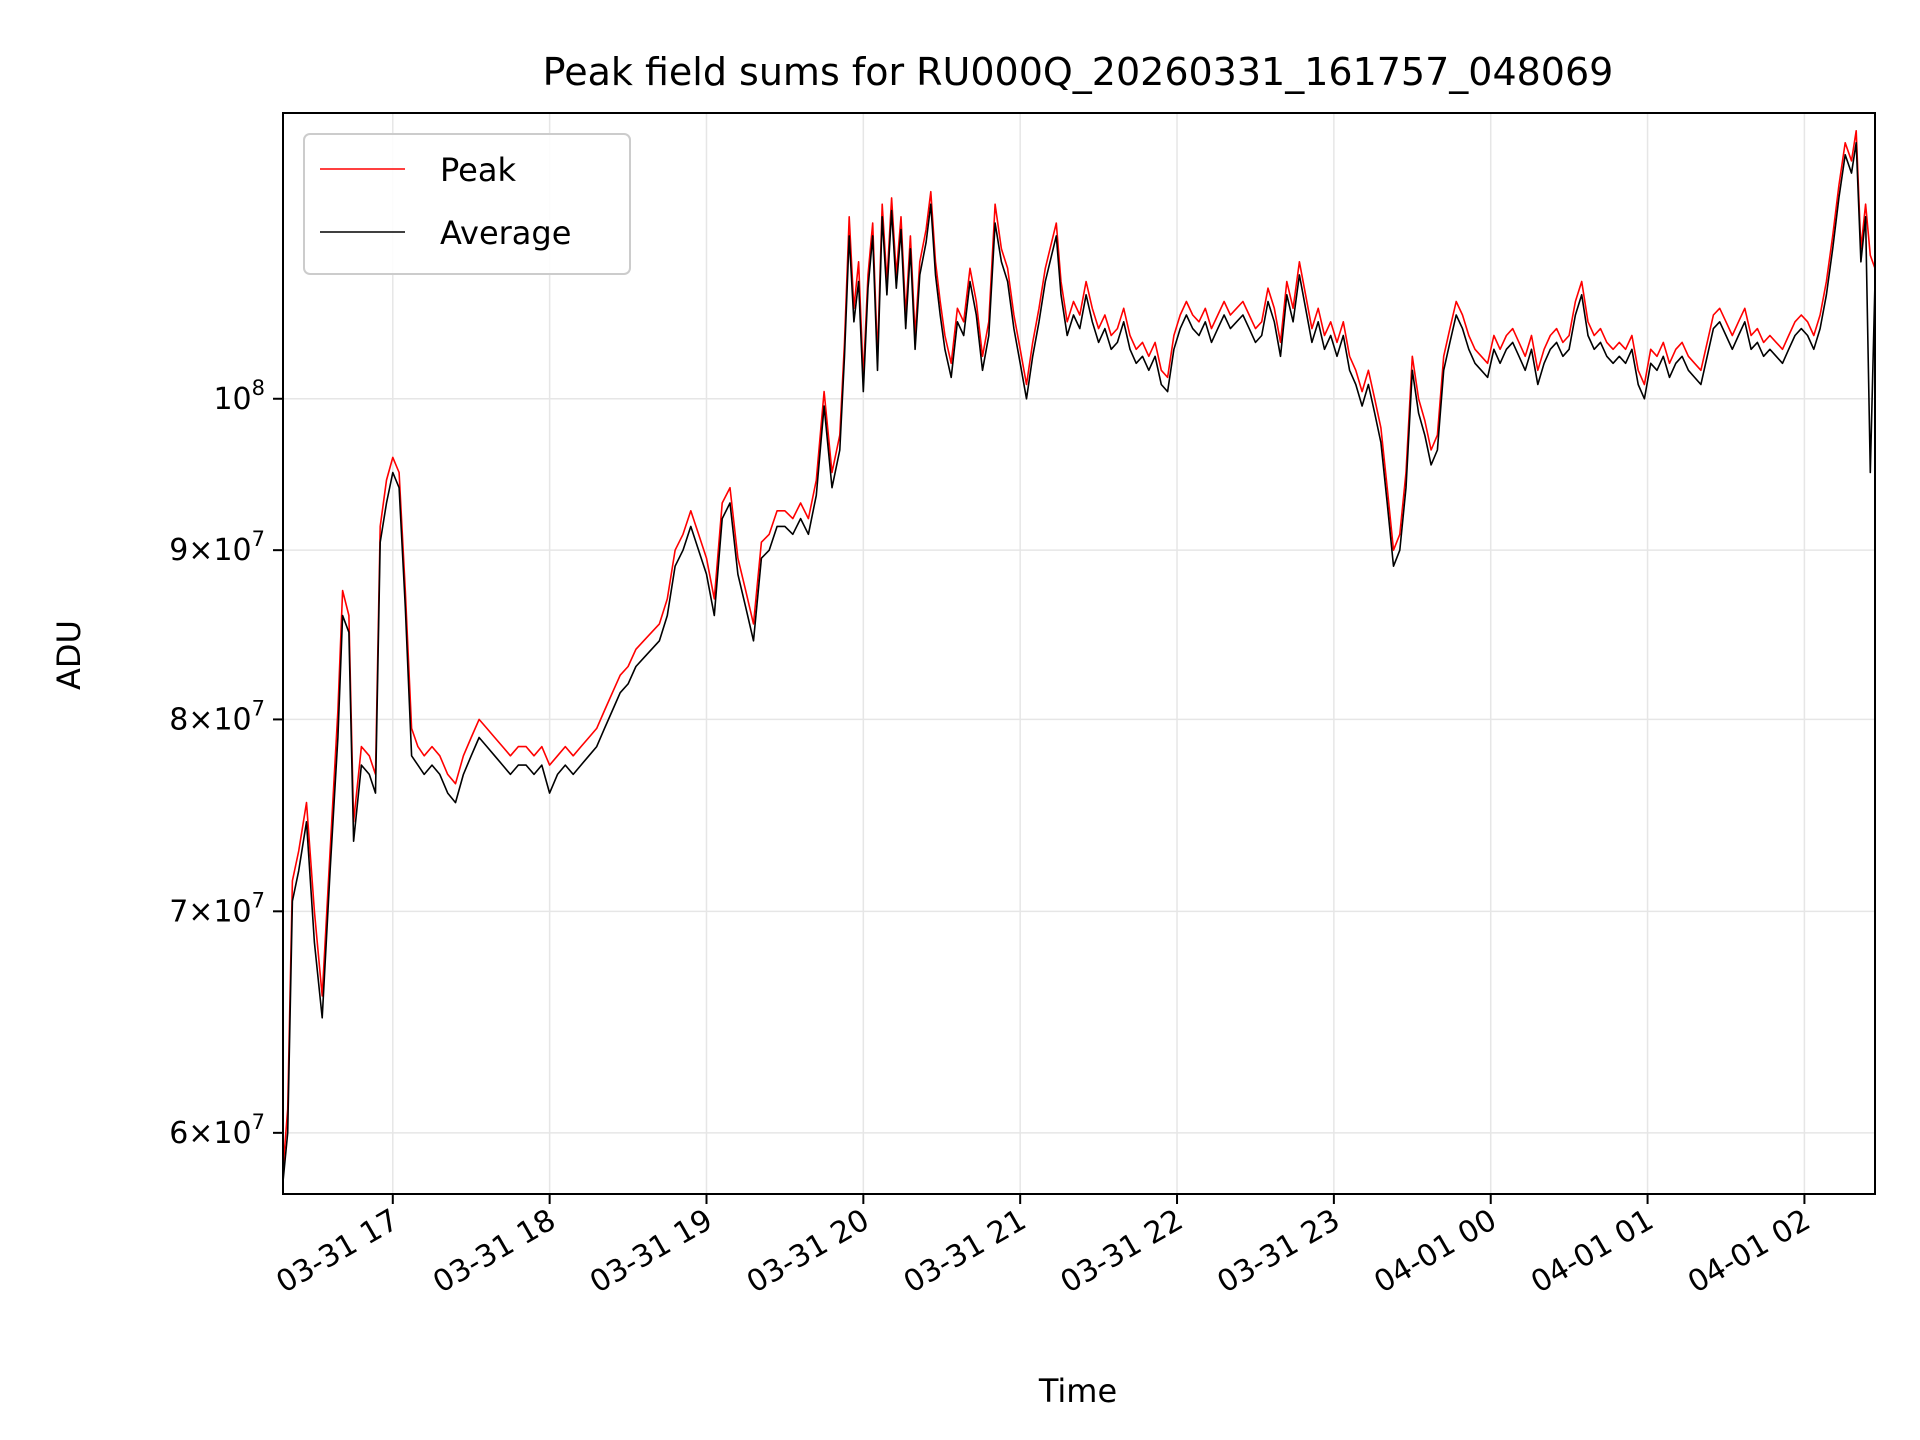 The width and height of the screenshot is (1920, 1440). What do you see at coordinates (217, 908) in the screenshot?
I see `y-tick-label: 7×107` at bounding box center [217, 908].